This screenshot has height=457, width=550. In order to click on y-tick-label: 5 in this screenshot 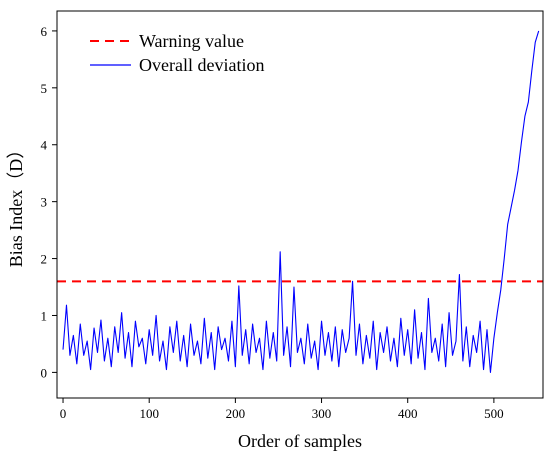, I will do `click(44, 88)`.